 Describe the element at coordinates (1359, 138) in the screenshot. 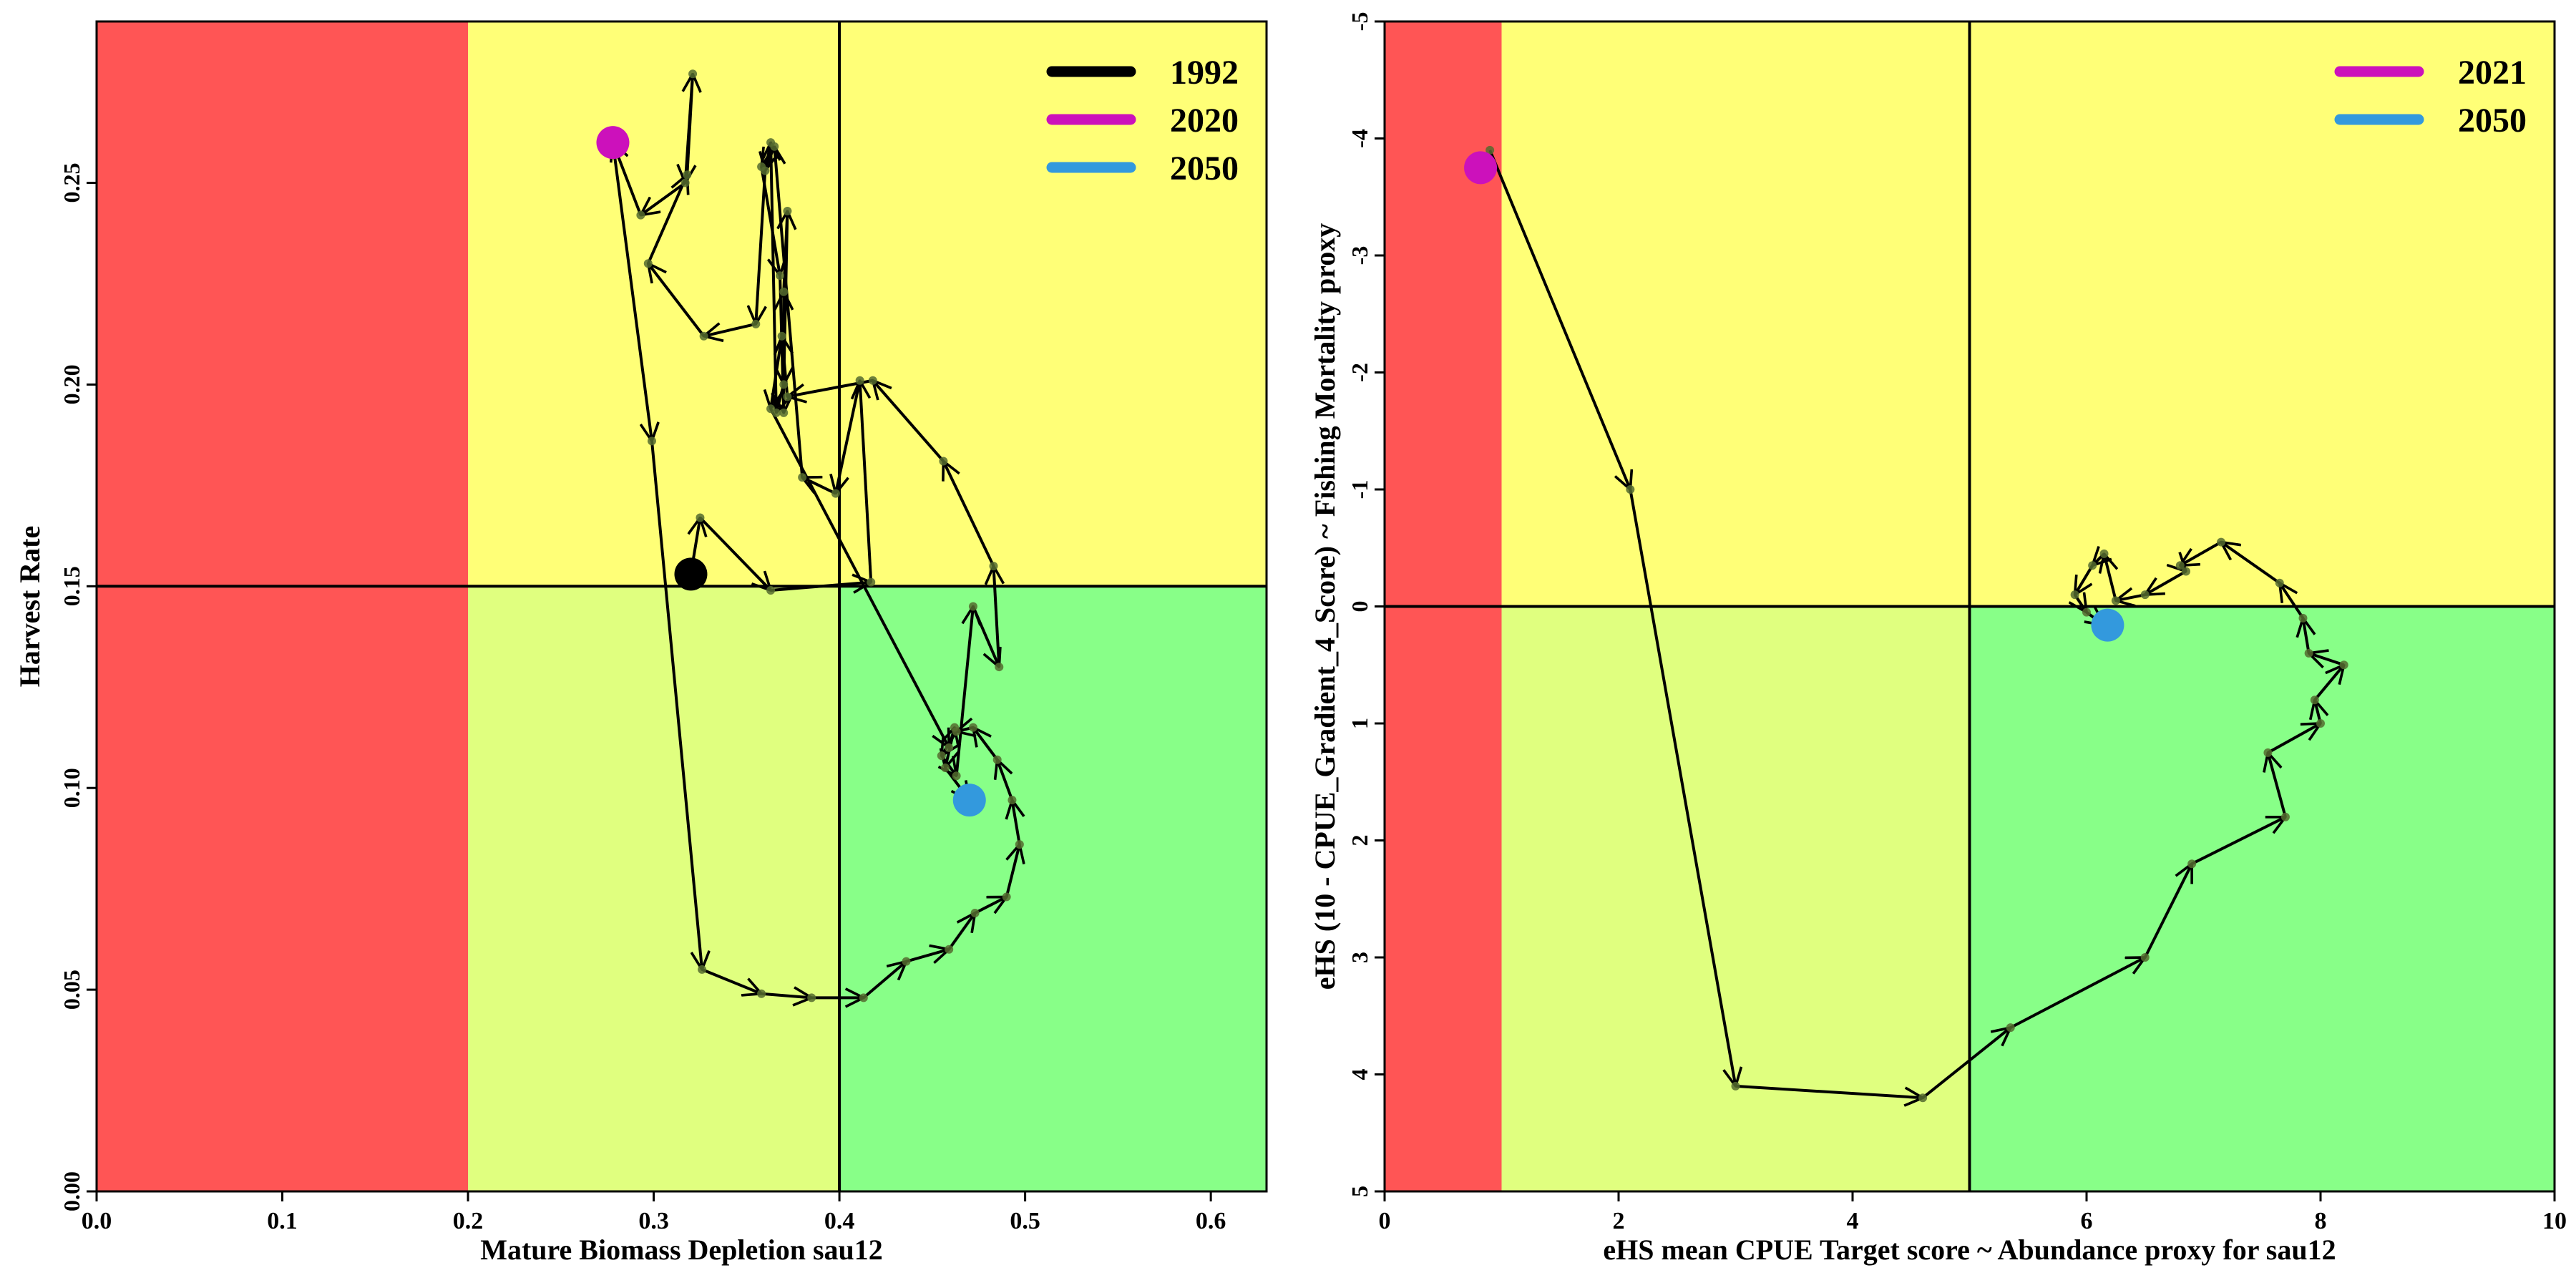

I see `y-tick-label: -4` at that location.